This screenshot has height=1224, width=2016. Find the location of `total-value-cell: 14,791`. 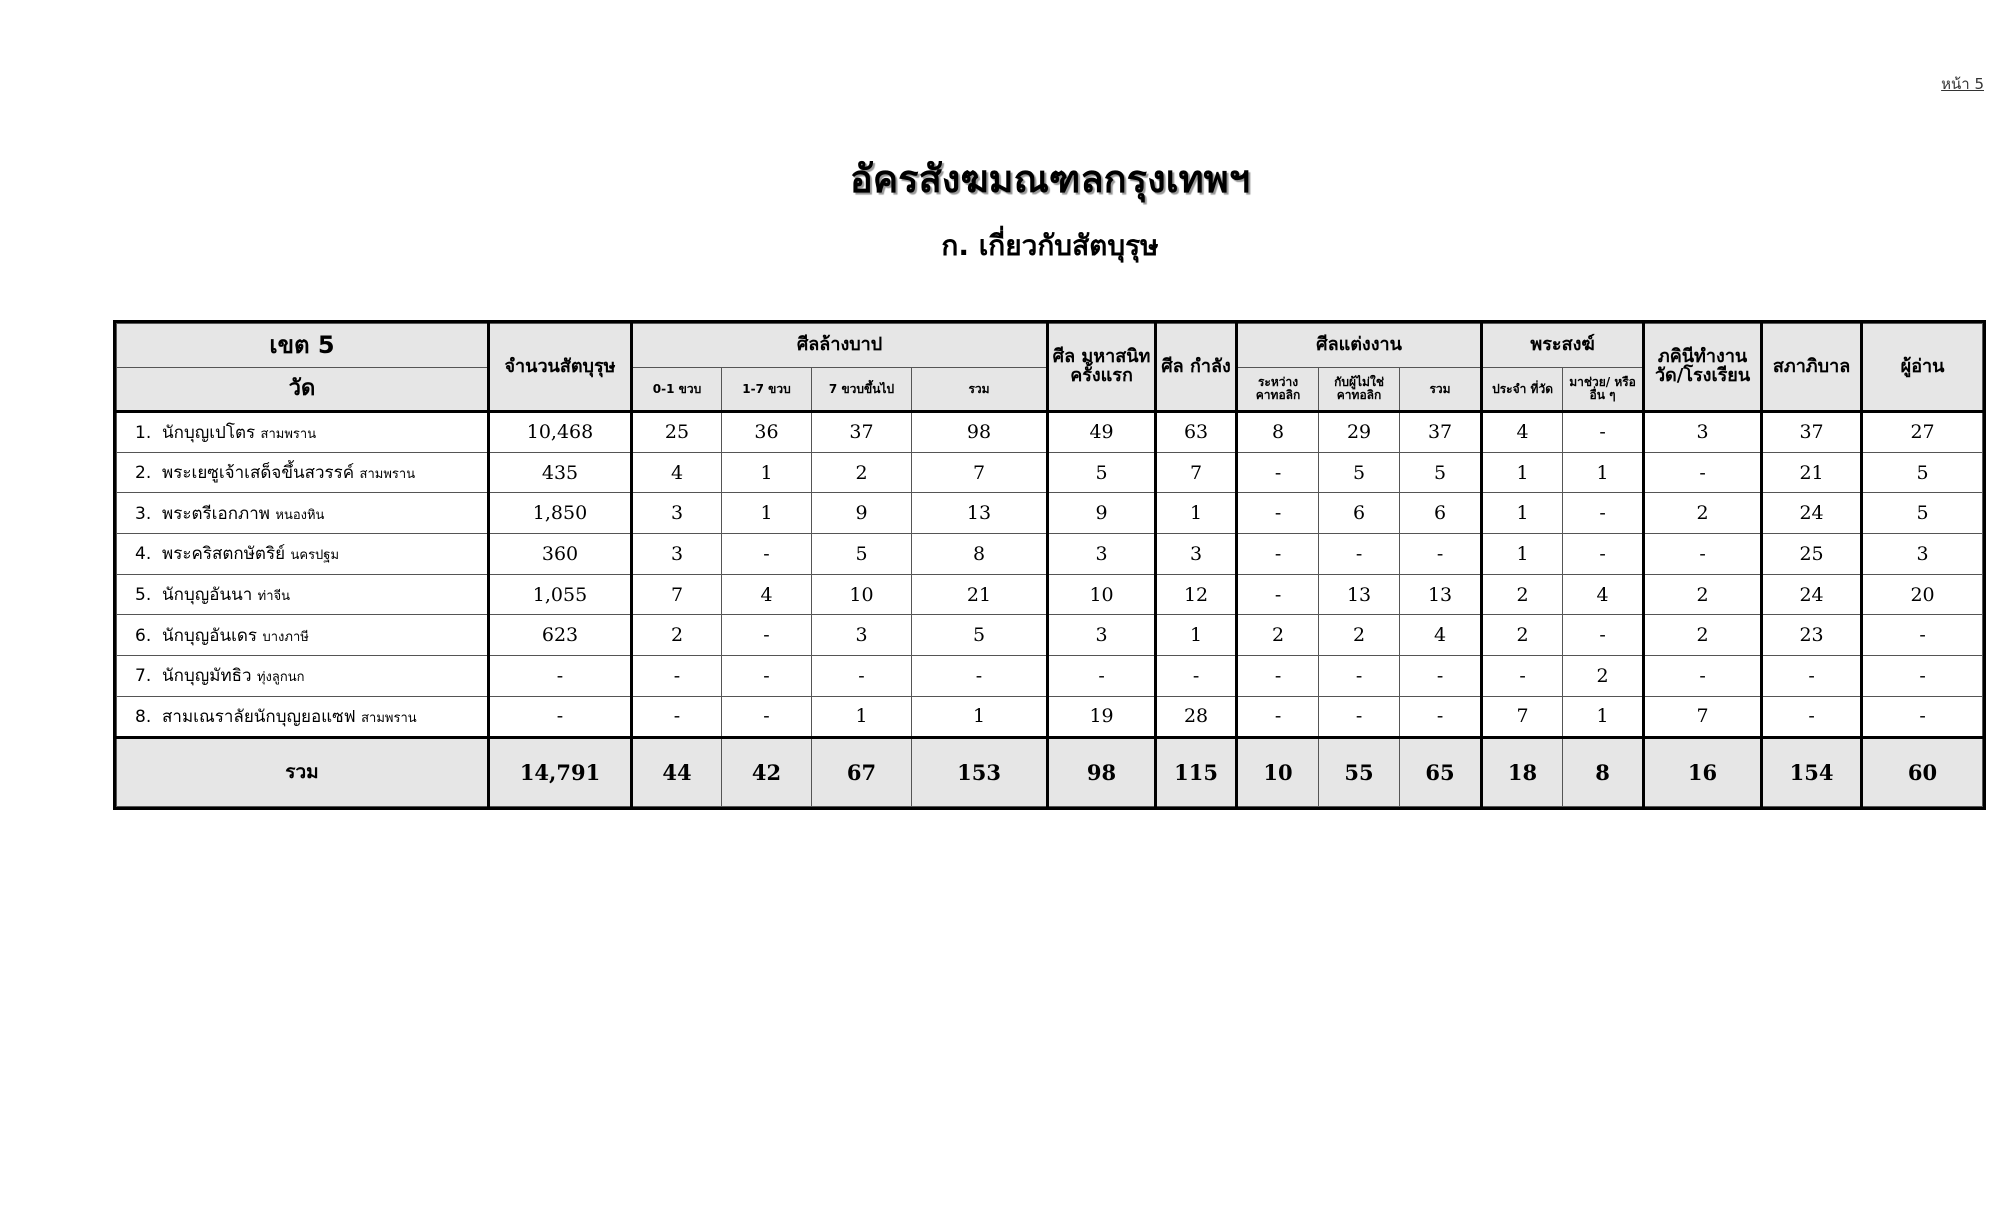

total-value-cell: 14,791 is located at coordinates (560, 771).